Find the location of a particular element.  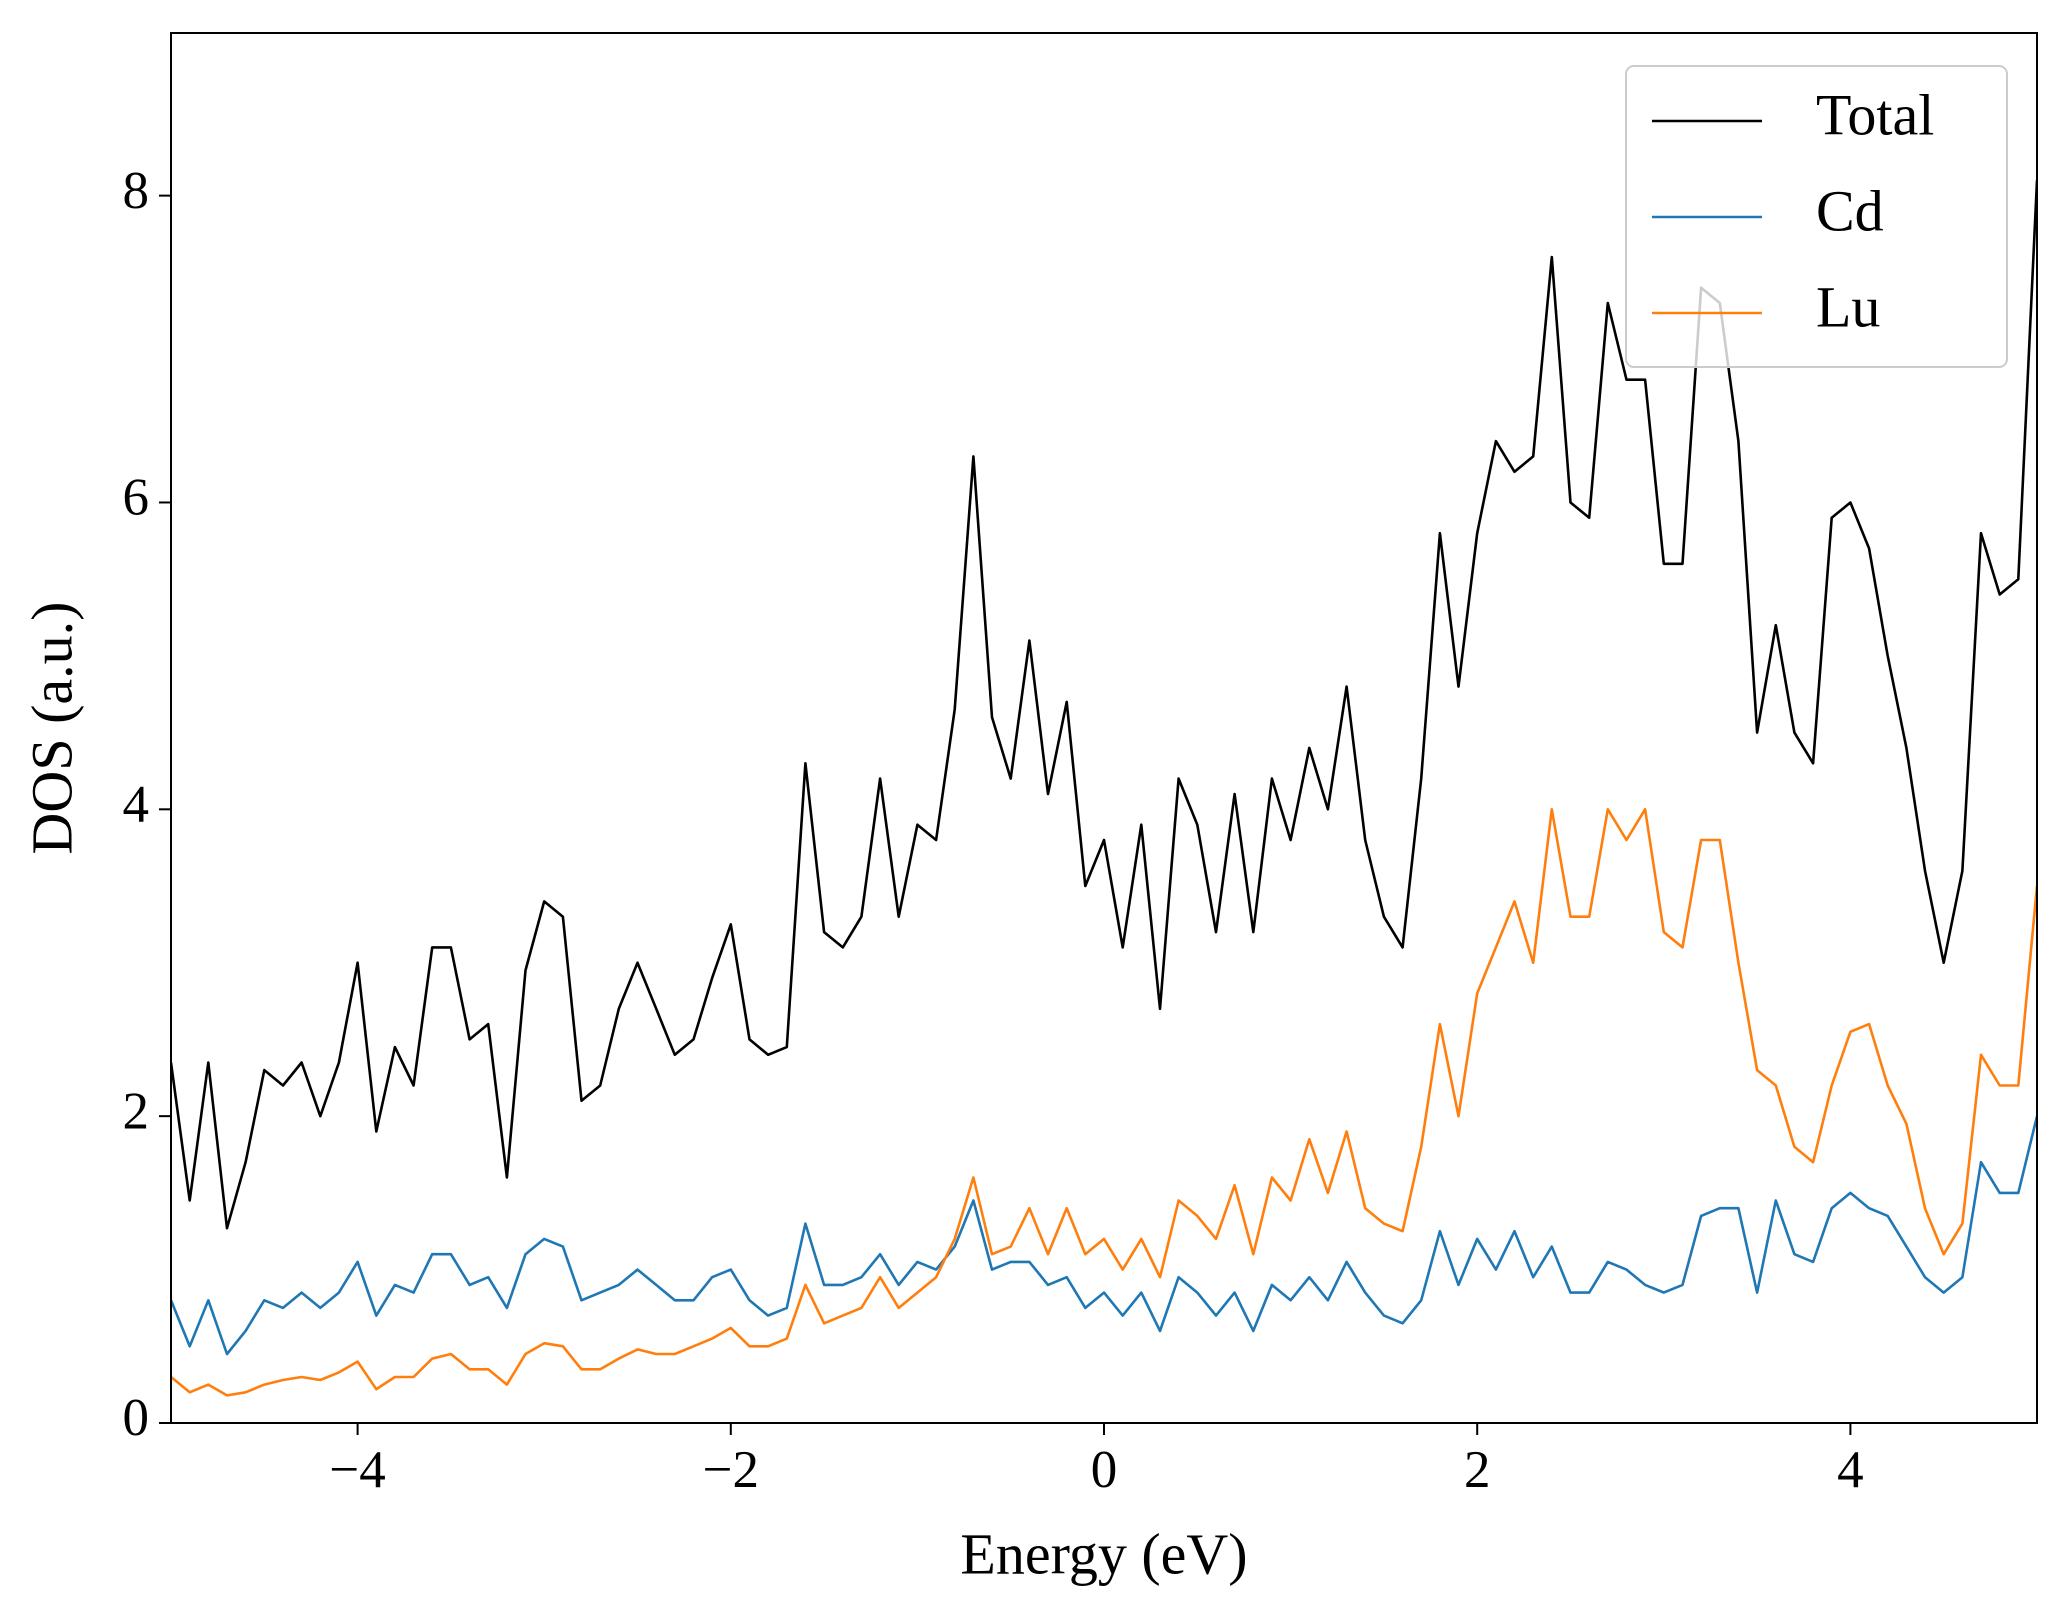

y-tick-label: 8 is located at coordinates (136, 191).